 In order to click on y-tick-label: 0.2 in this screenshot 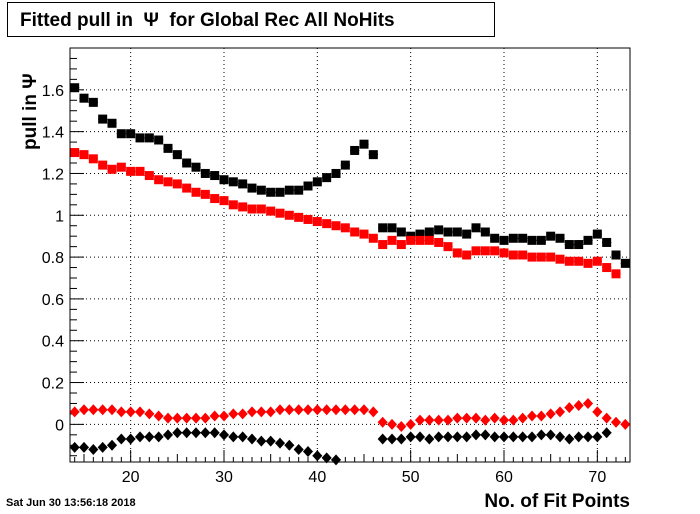, I will do `click(53, 384)`.